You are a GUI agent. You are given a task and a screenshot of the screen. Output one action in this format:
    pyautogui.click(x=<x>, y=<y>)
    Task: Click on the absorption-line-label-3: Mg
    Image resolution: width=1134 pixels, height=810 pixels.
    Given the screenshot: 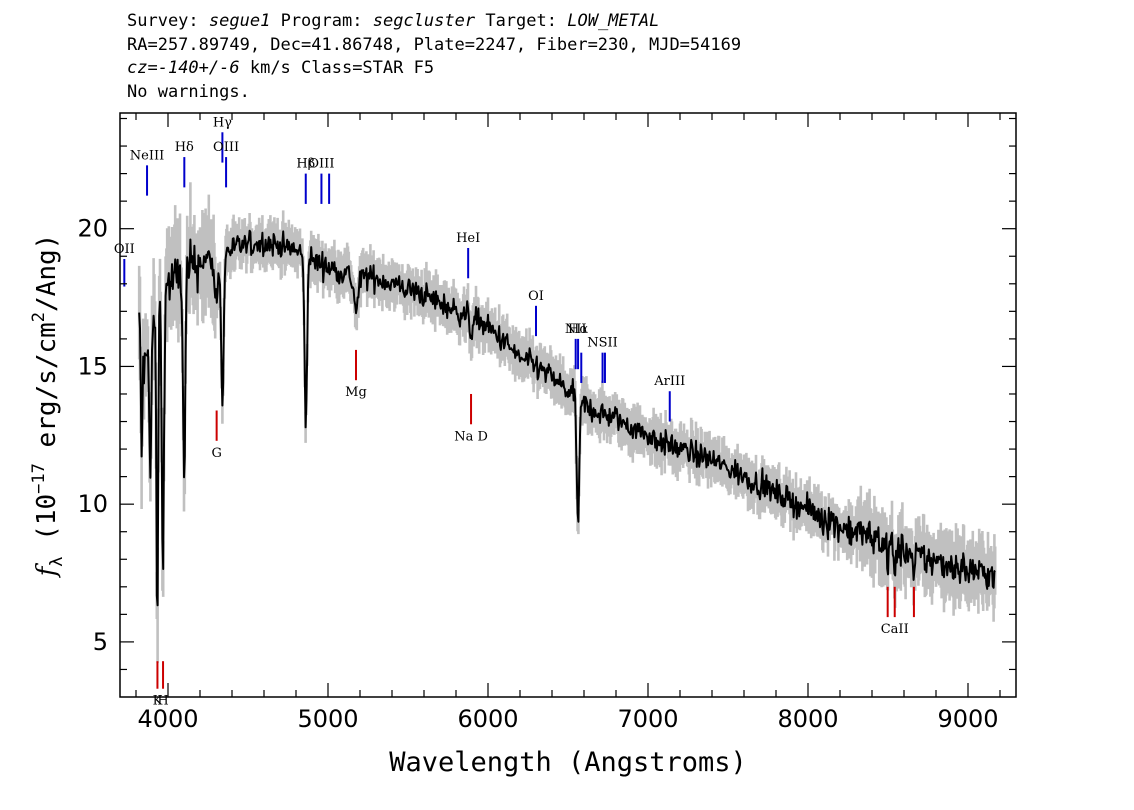 What is the action you would take?
    pyautogui.click(x=356, y=392)
    